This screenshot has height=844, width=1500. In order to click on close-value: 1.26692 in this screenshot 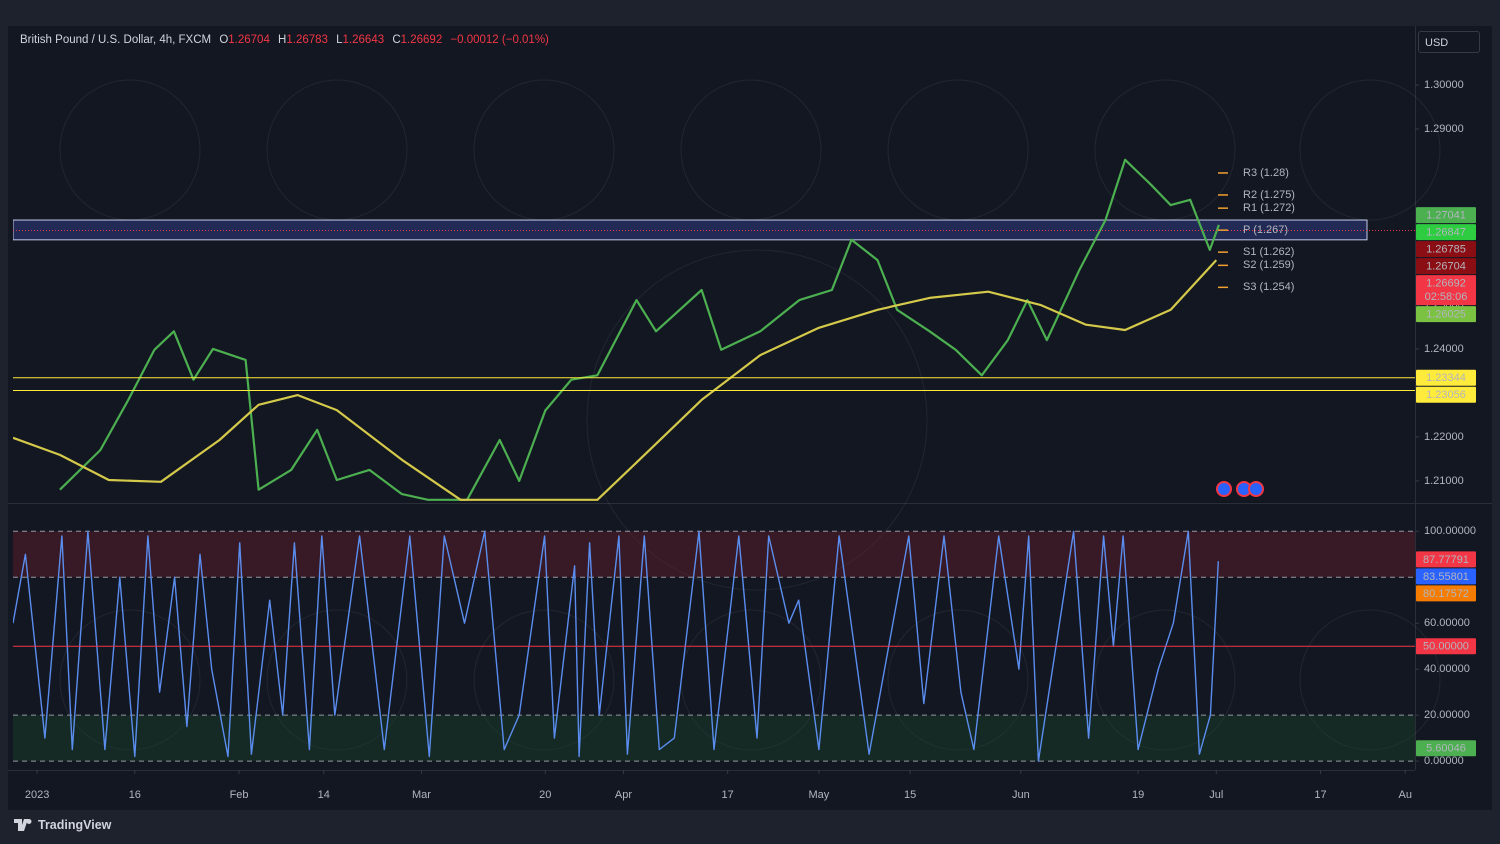, I will do `click(421, 40)`.